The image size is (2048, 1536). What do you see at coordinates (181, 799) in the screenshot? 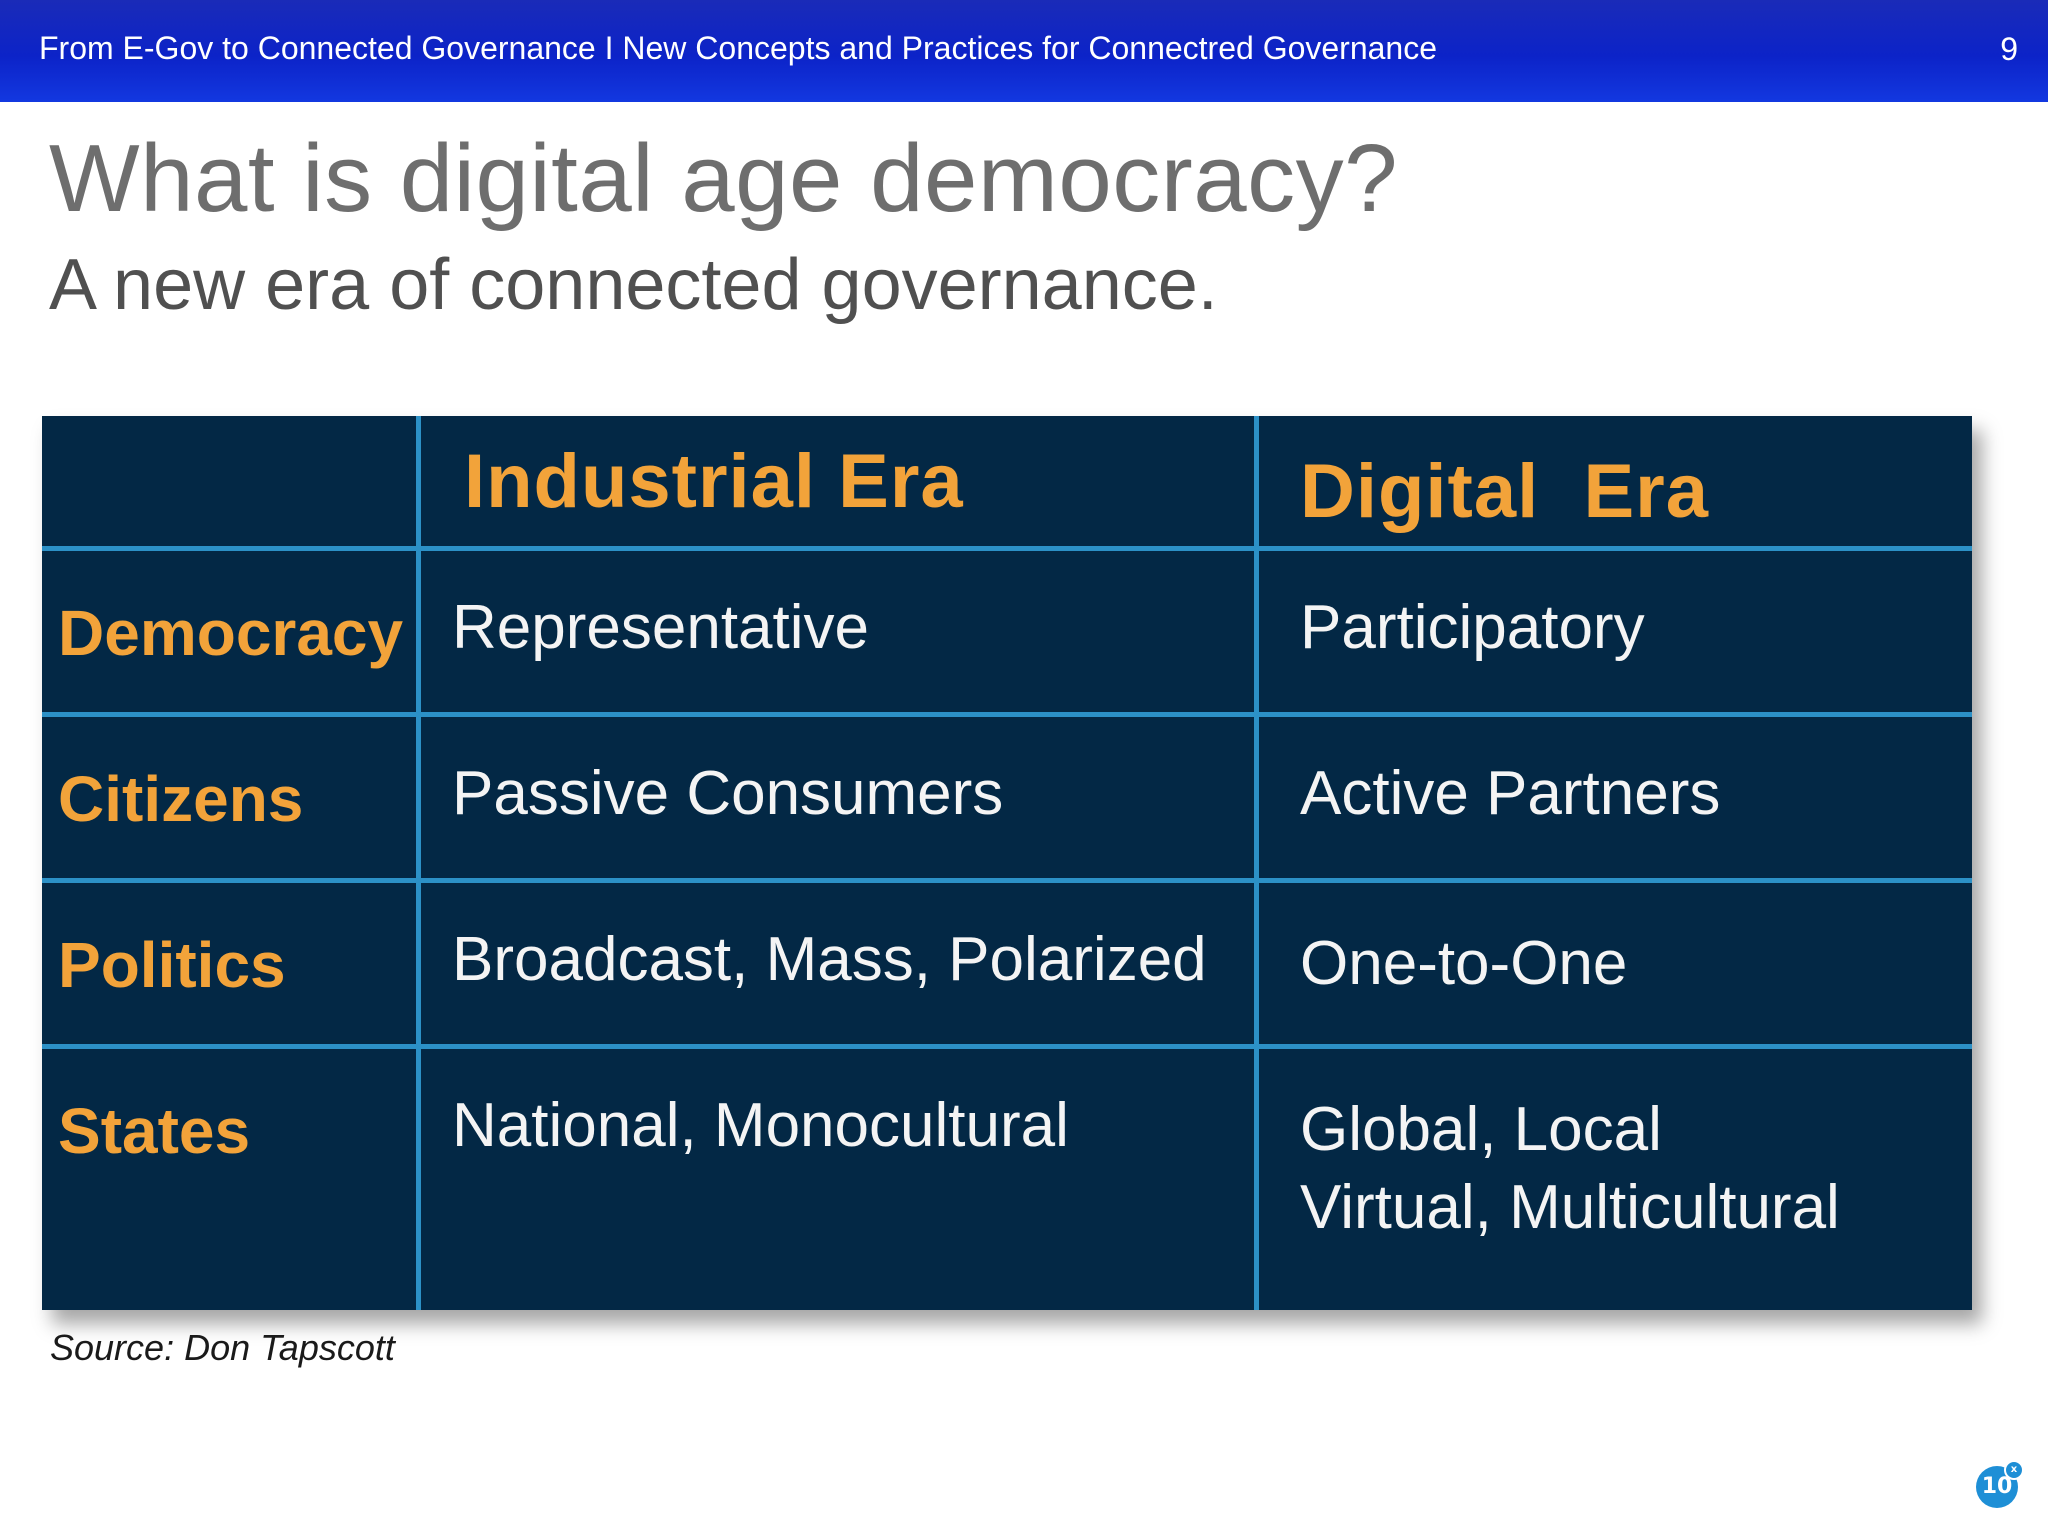
I see `row-header-citizens: Citizens` at bounding box center [181, 799].